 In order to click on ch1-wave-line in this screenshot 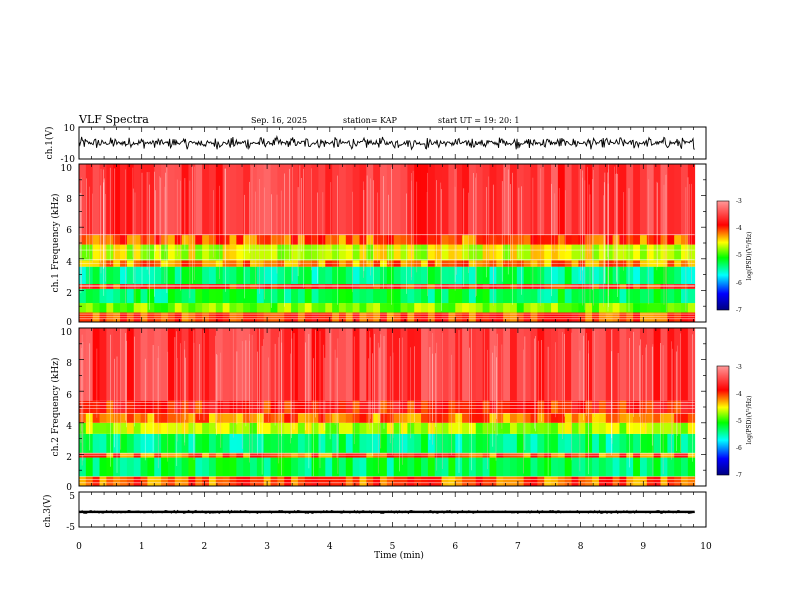, I will do `click(386, 143)`.